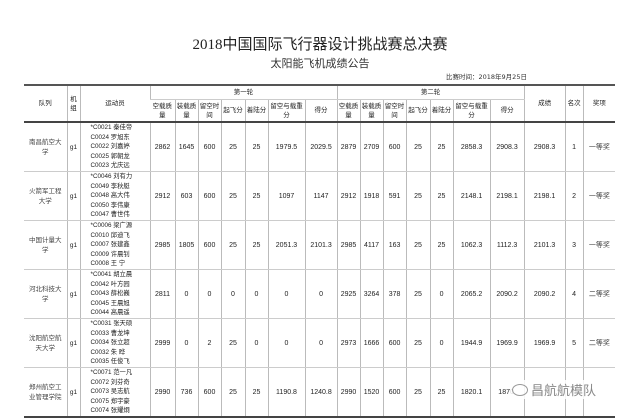 The width and height of the screenshot is (640, 418). What do you see at coordinates (111, 128) in the screenshot?
I see `member: *C0021 秦佳帝` at bounding box center [111, 128].